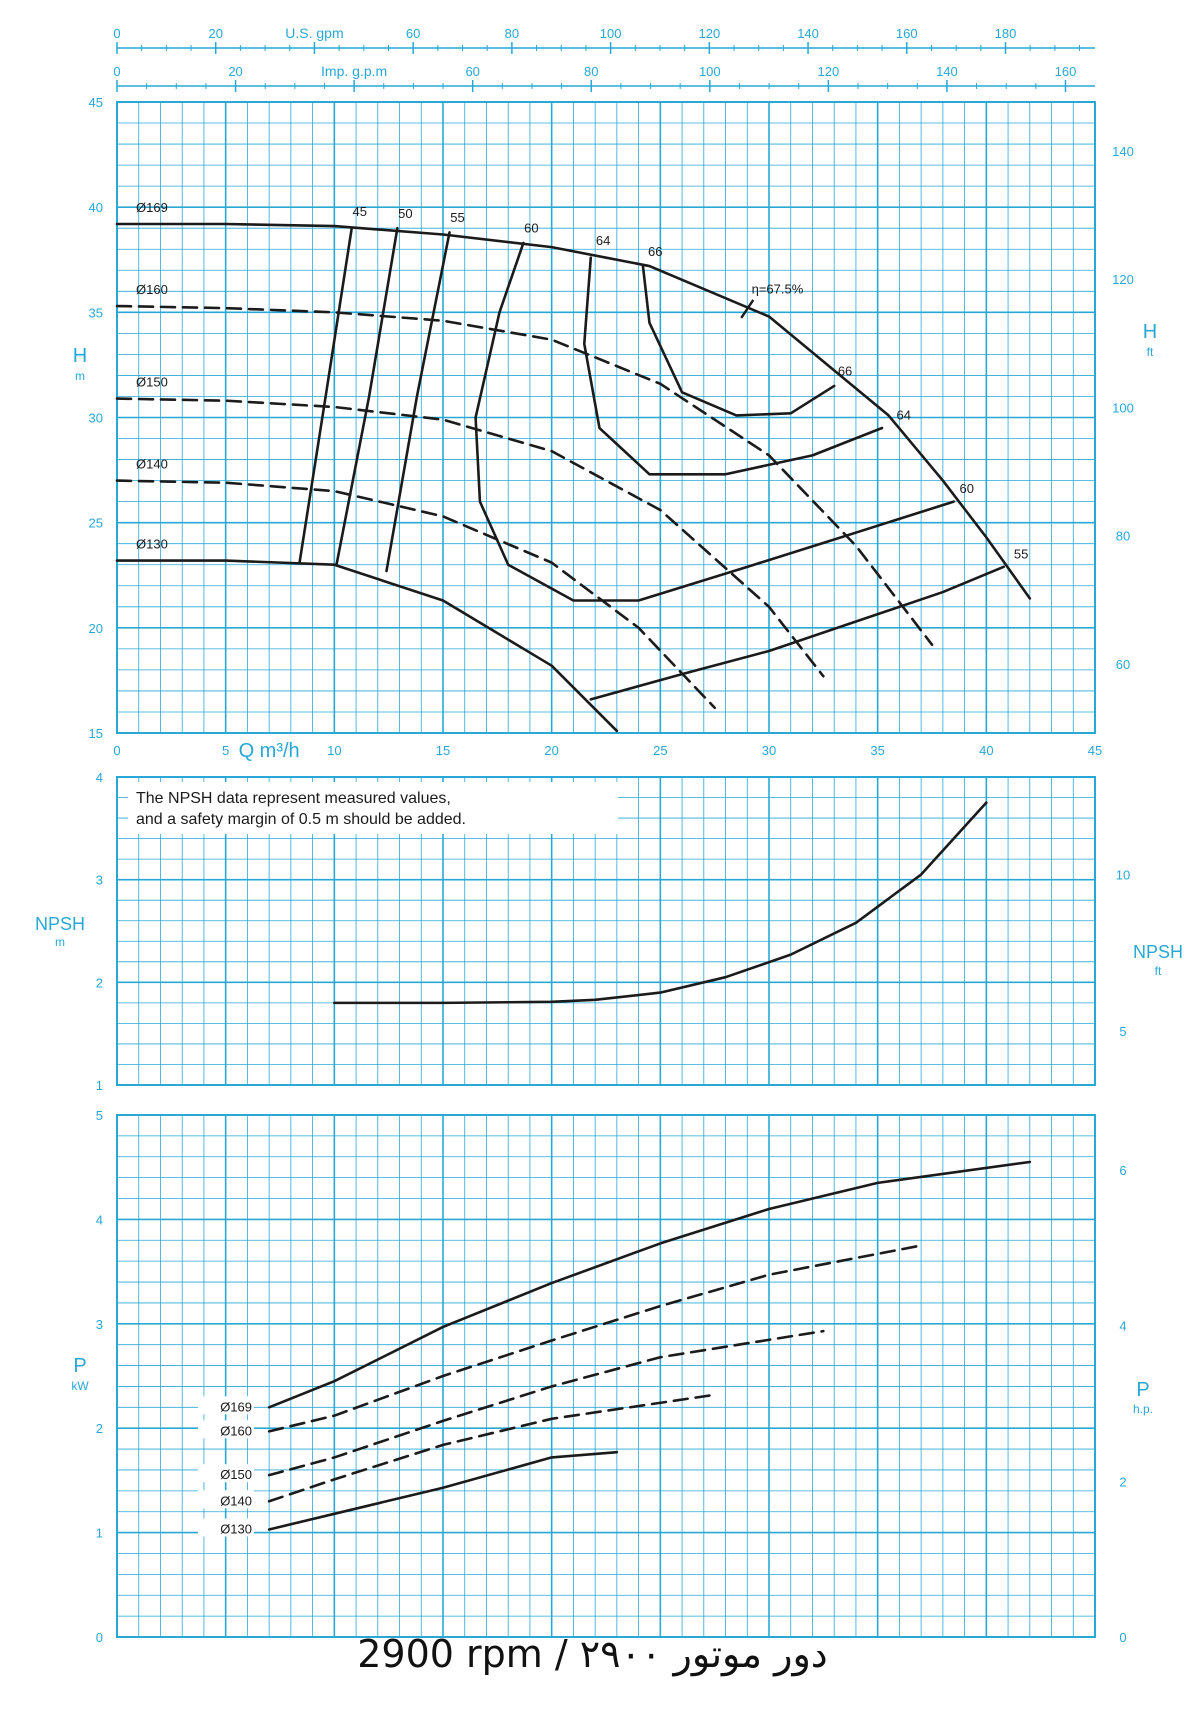 The width and height of the screenshot is (1185, 1710). I want to click on power-label-d140: Ø140, so click(236, 1500).